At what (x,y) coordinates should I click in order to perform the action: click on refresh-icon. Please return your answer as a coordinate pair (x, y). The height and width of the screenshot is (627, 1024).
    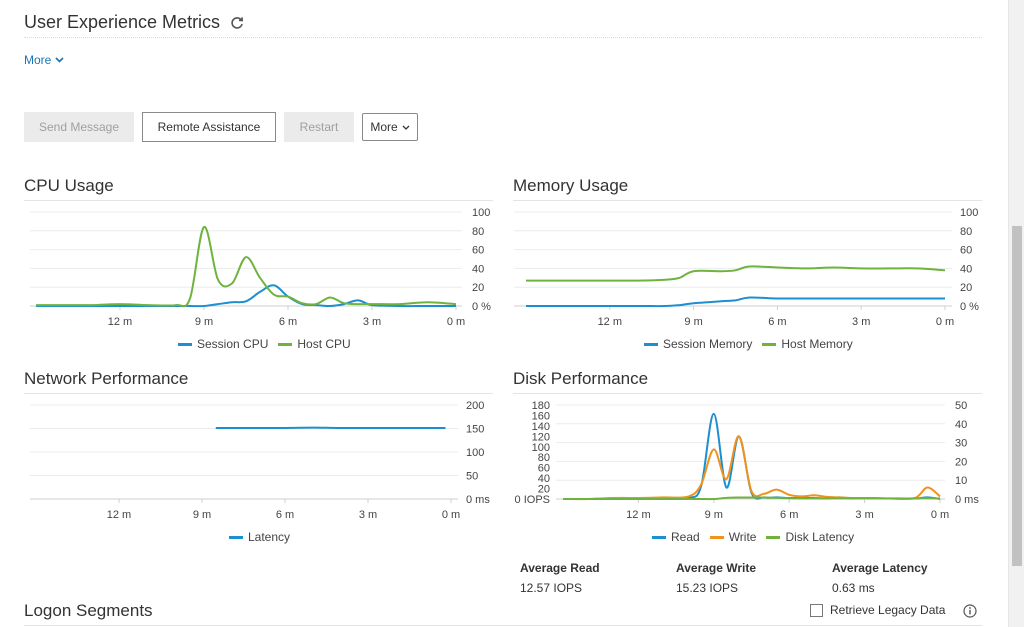
    Looking at the image, I should click on (237, 23).